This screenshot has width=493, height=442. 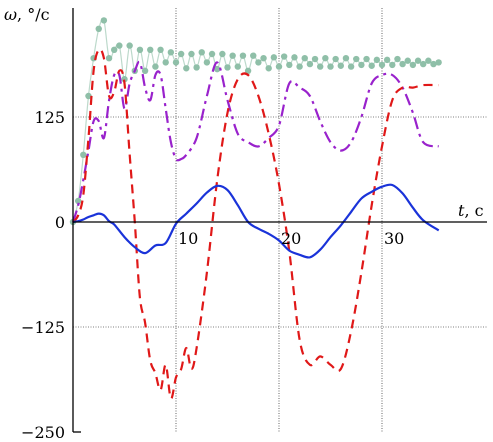 What do you see at coordinates (33, 14) in the screenshot?
I see `y-axis-unit: , °/c` at bounding box center [33, 14].